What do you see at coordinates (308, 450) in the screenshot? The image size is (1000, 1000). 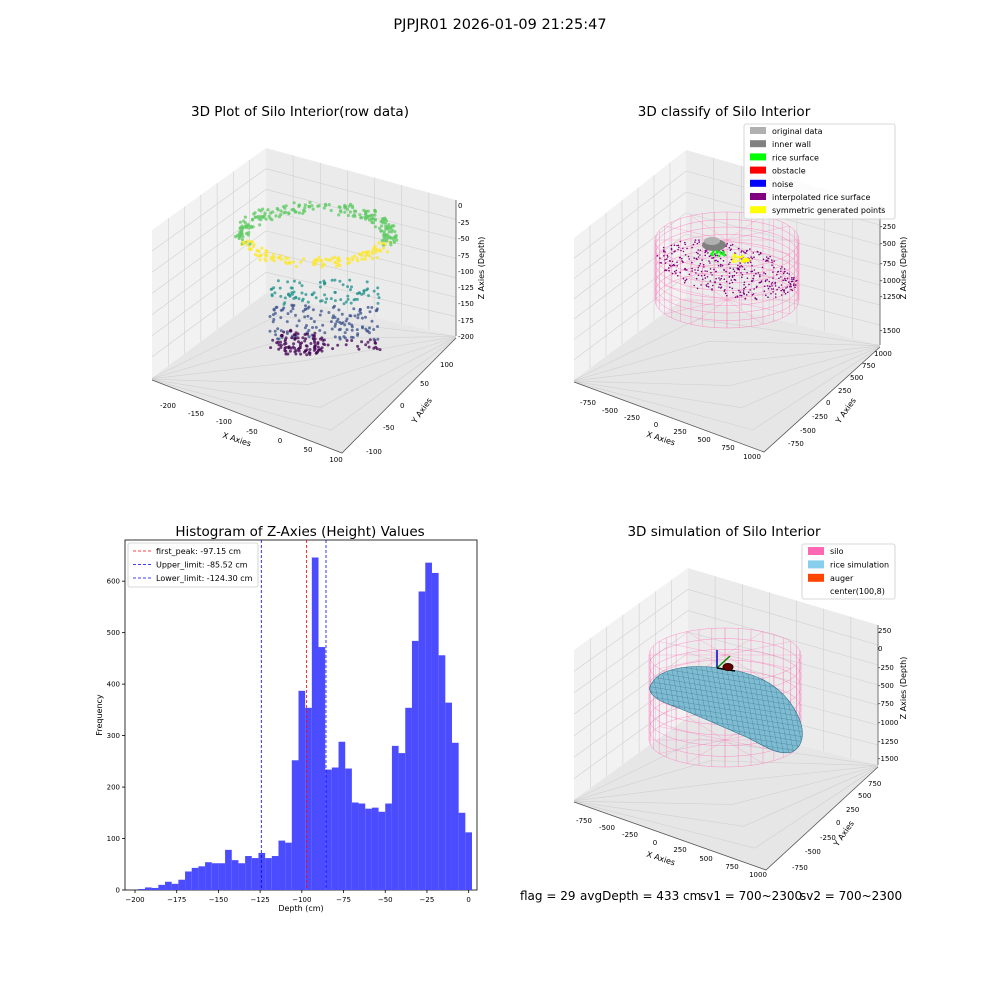 I see `p1-xtick: 50` at bounding box center [308, 450].